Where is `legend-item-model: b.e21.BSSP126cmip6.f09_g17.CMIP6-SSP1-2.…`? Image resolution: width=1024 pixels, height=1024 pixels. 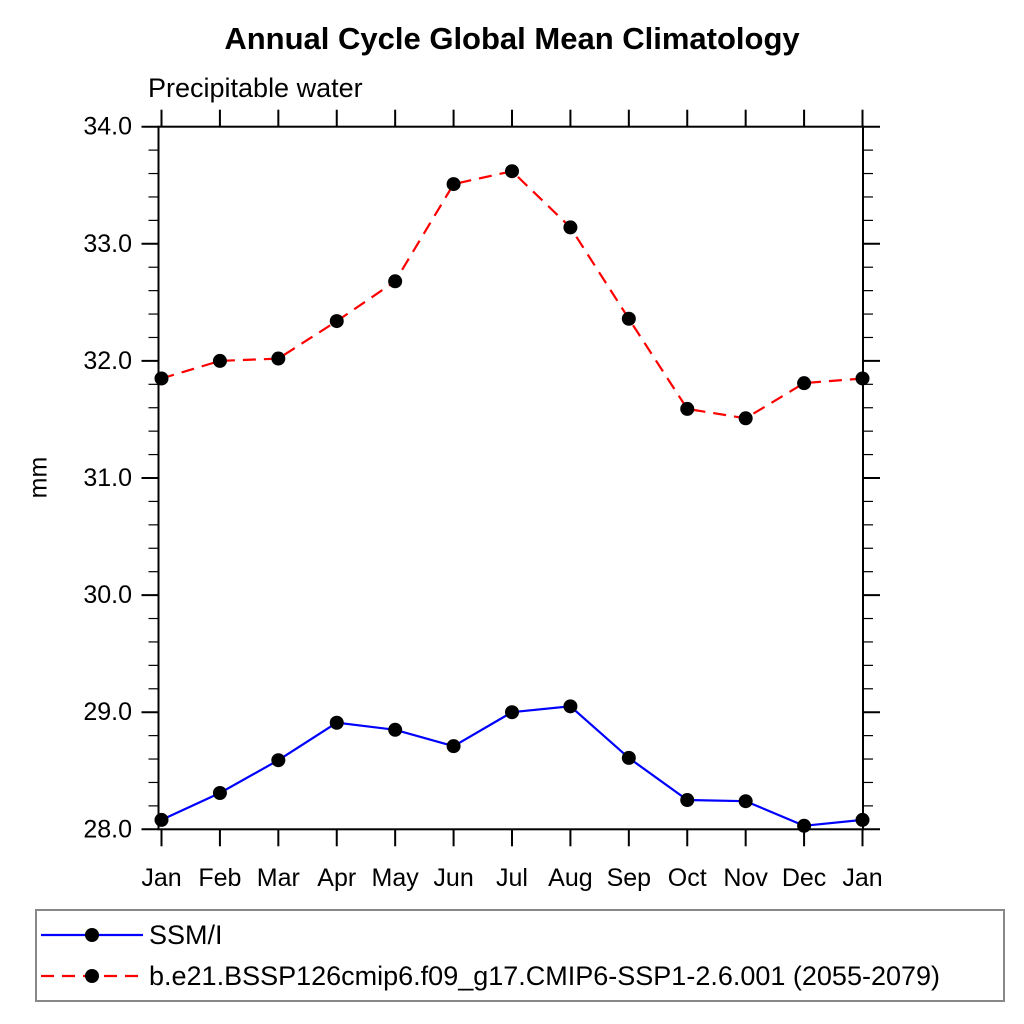 legend-item-model: b.e21.BSSP126cmip6.f09_g17.CMIP6-SSP1-2.… is located at coordinates (521, 976).